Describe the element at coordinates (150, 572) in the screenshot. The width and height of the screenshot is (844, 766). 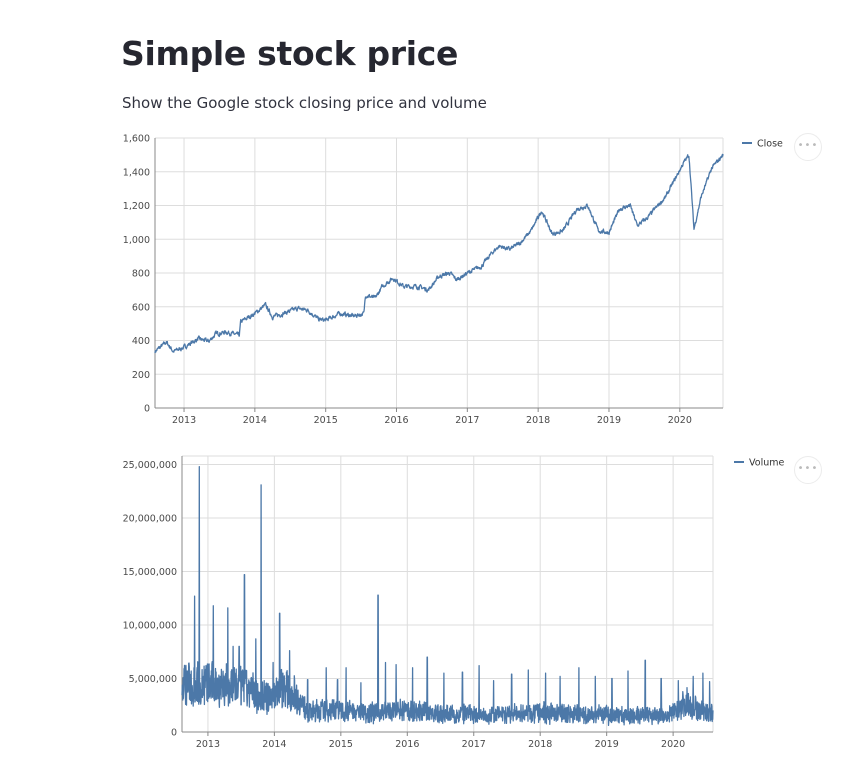
I see `y-tick-label: 15,000,000` at that location.